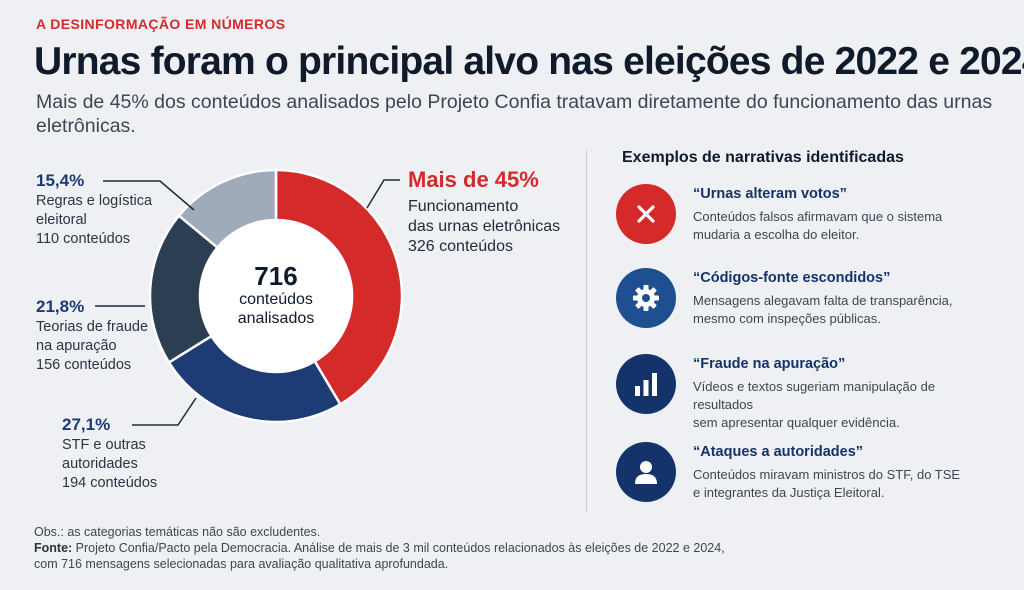  What do you see at coordinates (161, 24) in the screenshot?
I see `kicker: A DESINFORMAÇÃO EM NÚMEROS` at bounding box center [161, 24].